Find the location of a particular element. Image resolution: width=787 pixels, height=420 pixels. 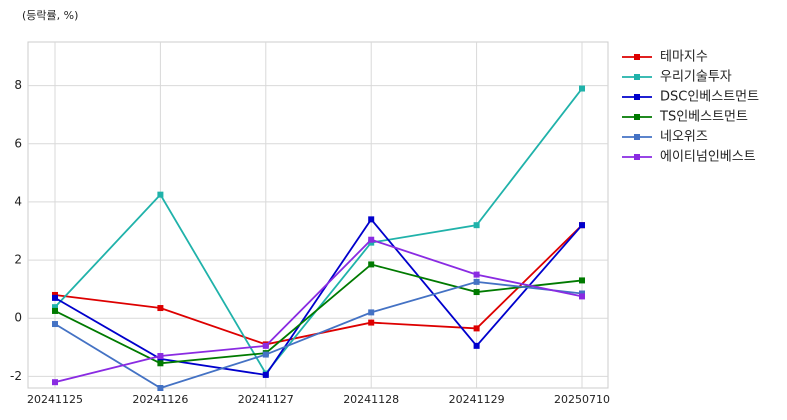

legend-label: 에이티넘인베스트 is located at coordinates (708, 157).